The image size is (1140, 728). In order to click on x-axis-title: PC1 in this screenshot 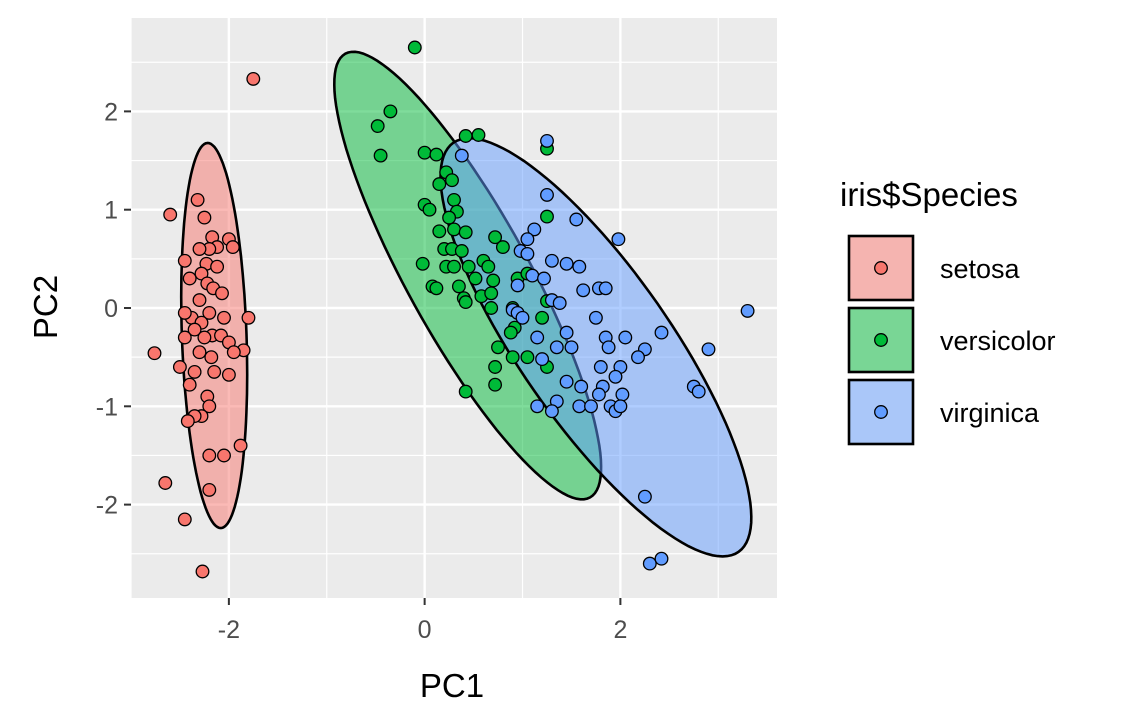, I will do `click(452, 685)`.